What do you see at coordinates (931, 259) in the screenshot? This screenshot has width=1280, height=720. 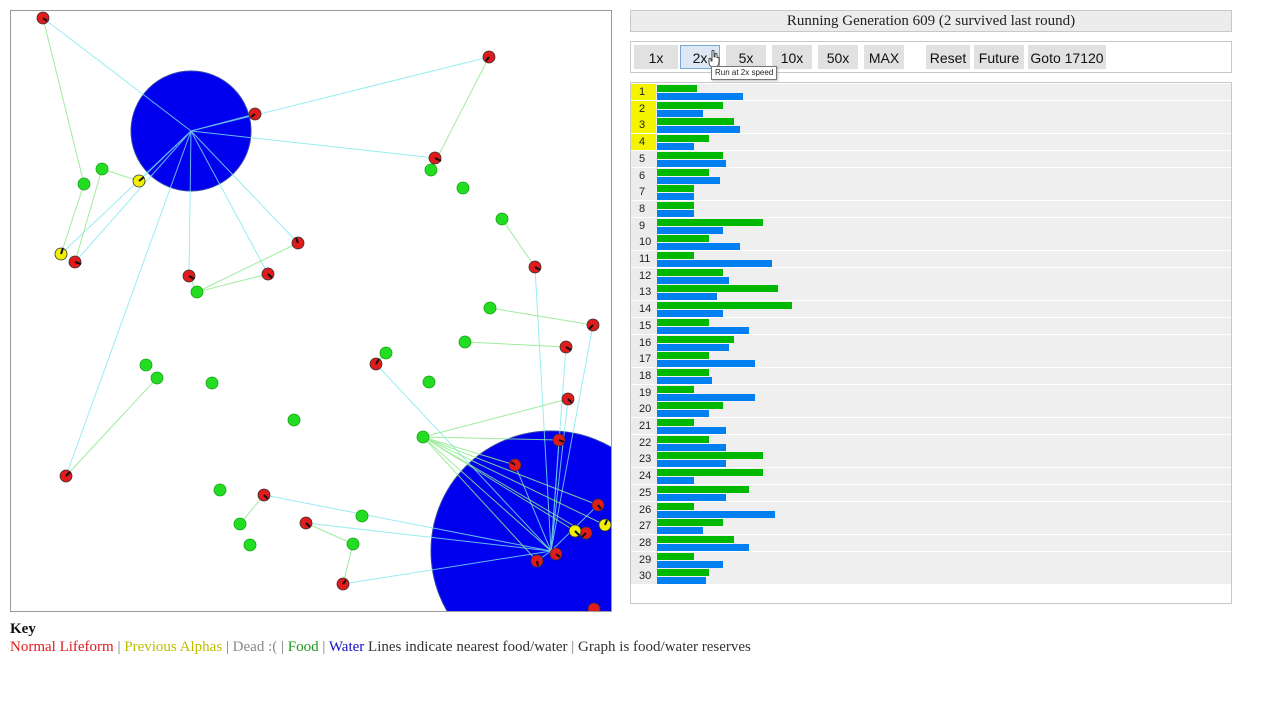 I see `graph-row: 11` at bounding box center [931, 259].